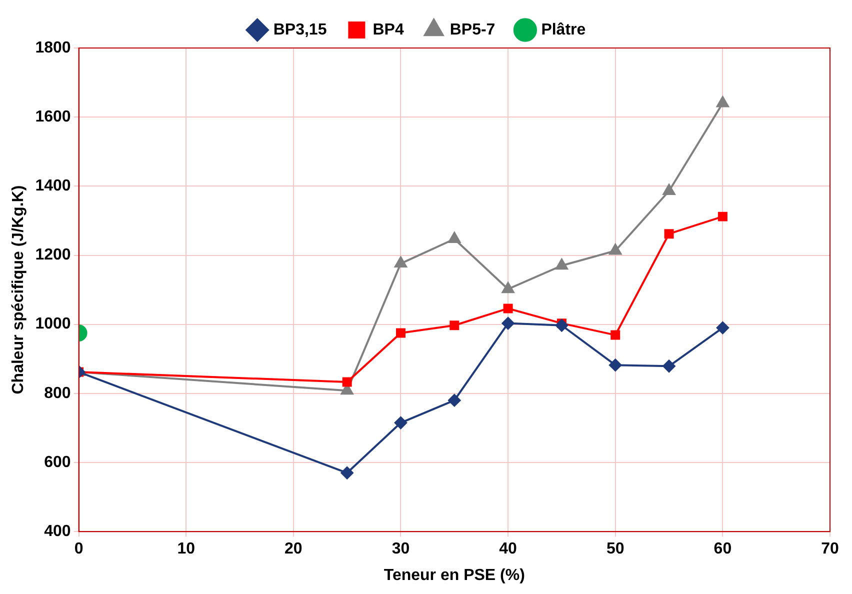 This screenshot has width=852, height=594. What do you see at coordinates (57, 531) in the screenshot?
I see `y-tick-label: 400` at bounding box center [57, 531].